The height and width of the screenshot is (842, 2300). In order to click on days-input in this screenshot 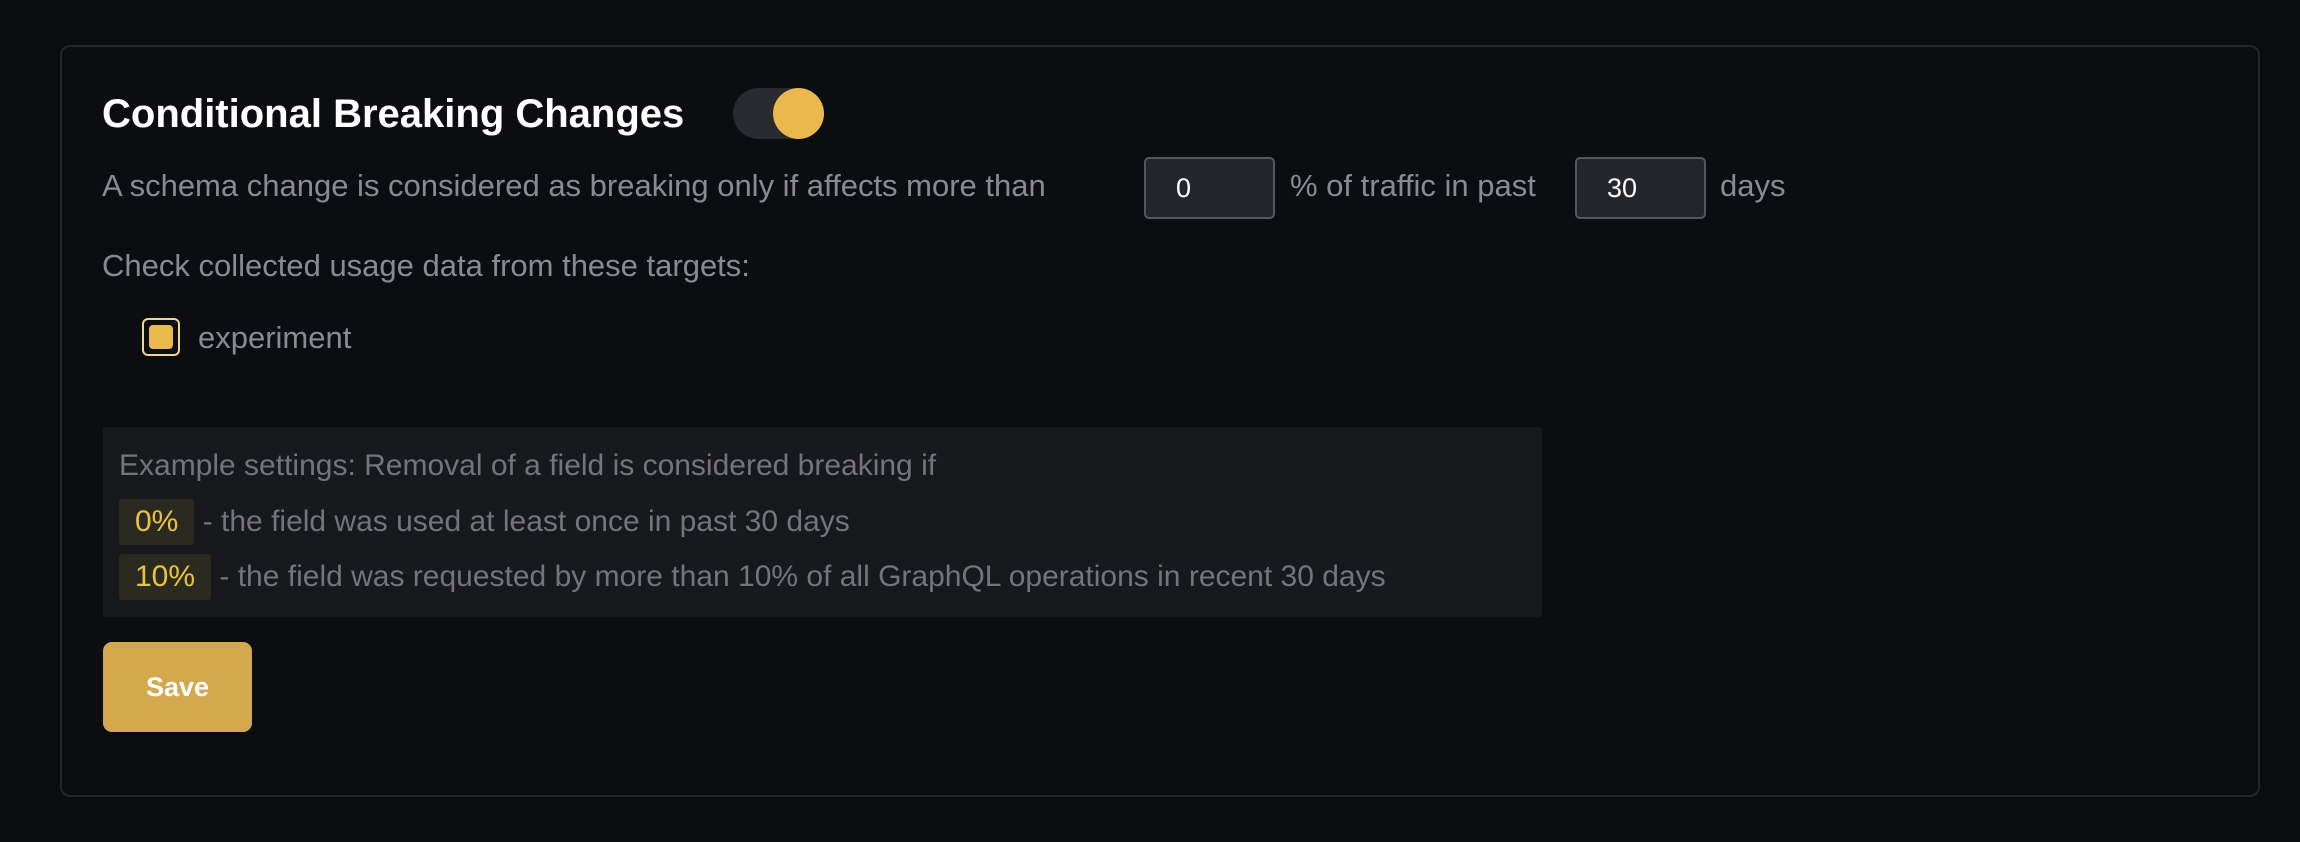, I will do `click(1640, 188)`.